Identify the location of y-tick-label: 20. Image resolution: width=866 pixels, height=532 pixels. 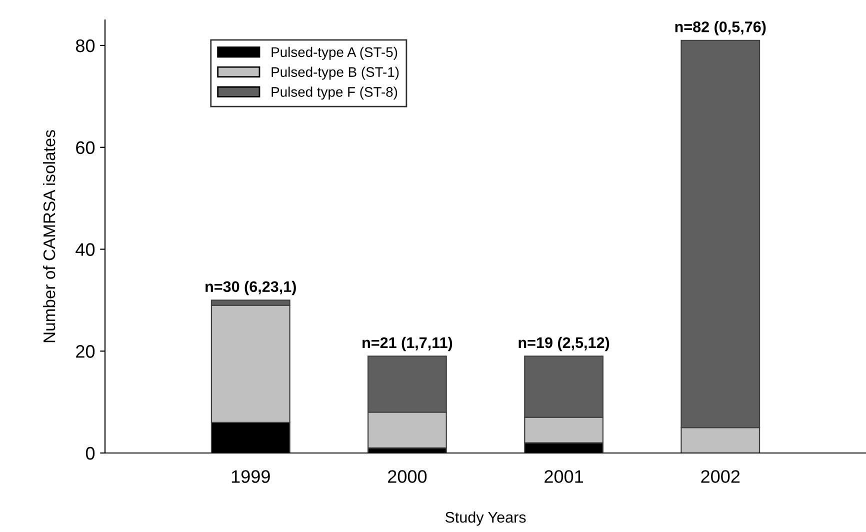
(85, 351).